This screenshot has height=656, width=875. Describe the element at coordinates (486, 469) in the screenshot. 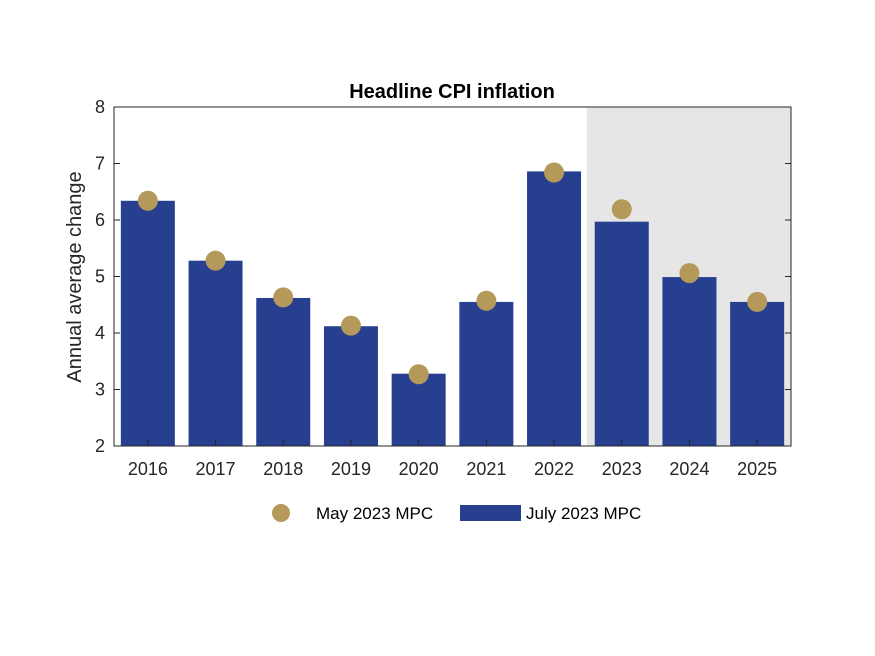

I see `x-tick-label: 2021` at that location.